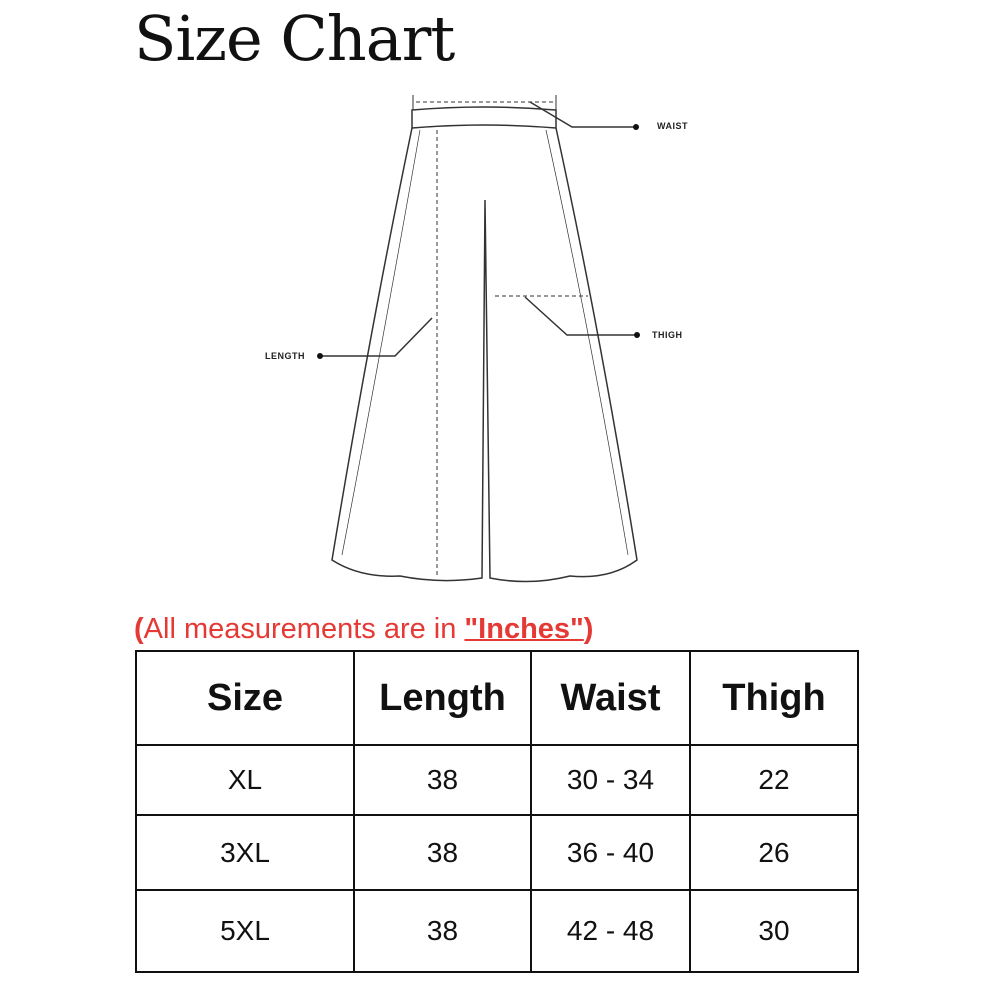 The image size is (1000, 1000). Describe the element at coordinates (524, 629) in the screenshot. I see `note-unit: "Inches"` at that location.